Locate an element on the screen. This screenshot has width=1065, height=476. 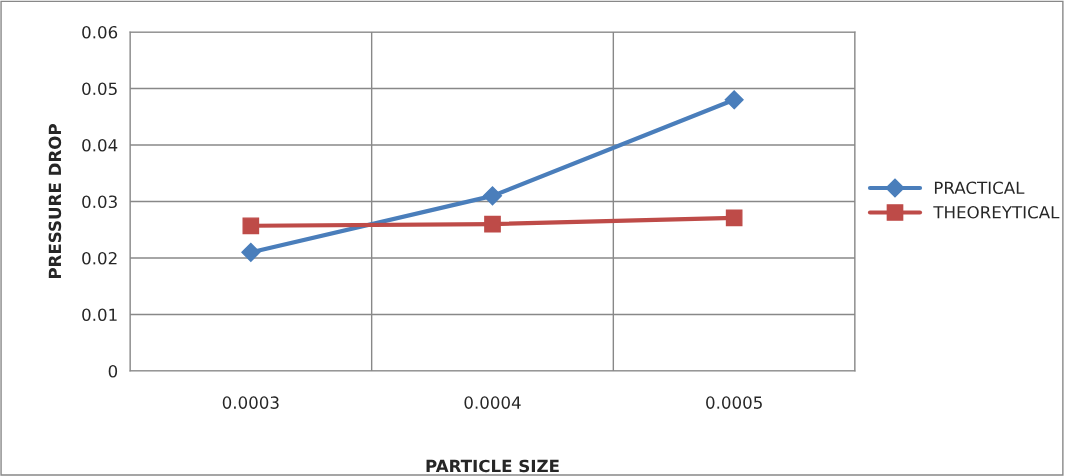
x-tick-label: 0.0004 is located at coordinates (492, 402).